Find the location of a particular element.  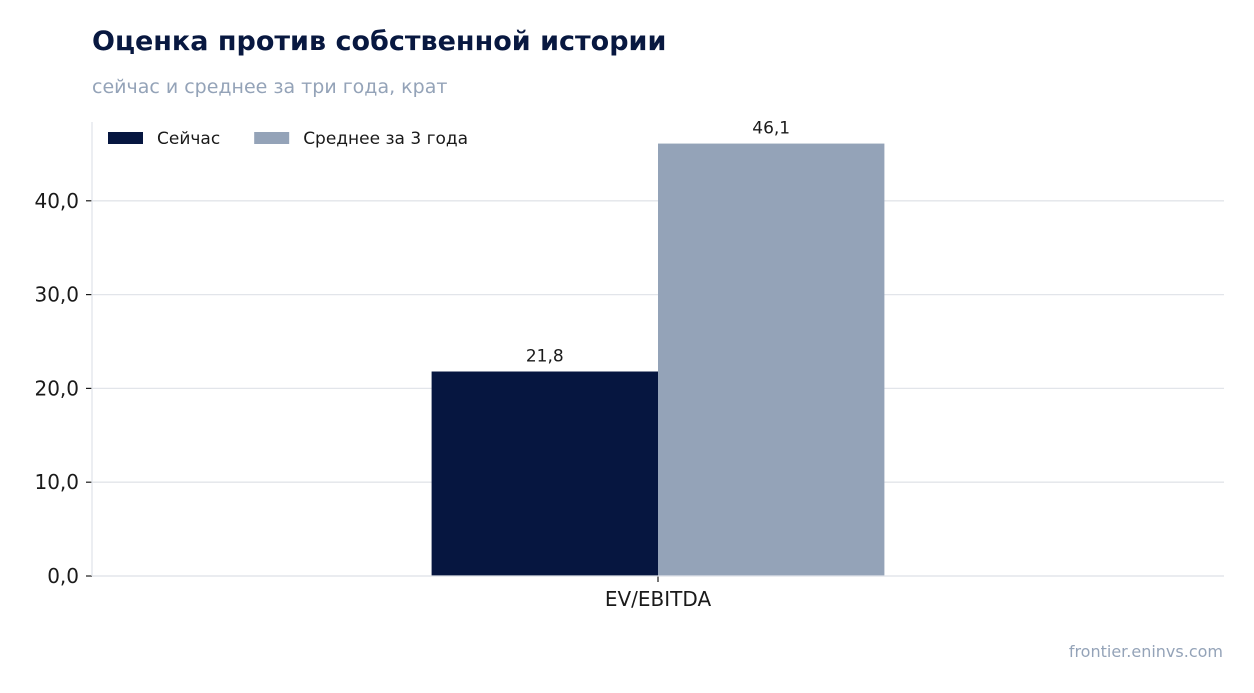

legend: Сейчас Среднее за 3 года is located at coordinates (288, 139).